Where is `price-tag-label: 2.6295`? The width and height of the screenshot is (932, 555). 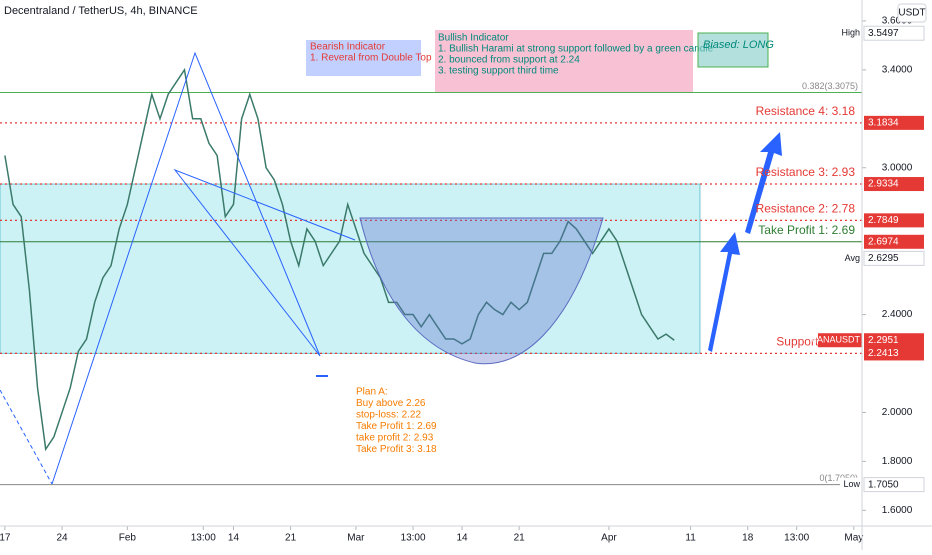
price-tag-label: 2.6295 is located at coordinates (883, 258).